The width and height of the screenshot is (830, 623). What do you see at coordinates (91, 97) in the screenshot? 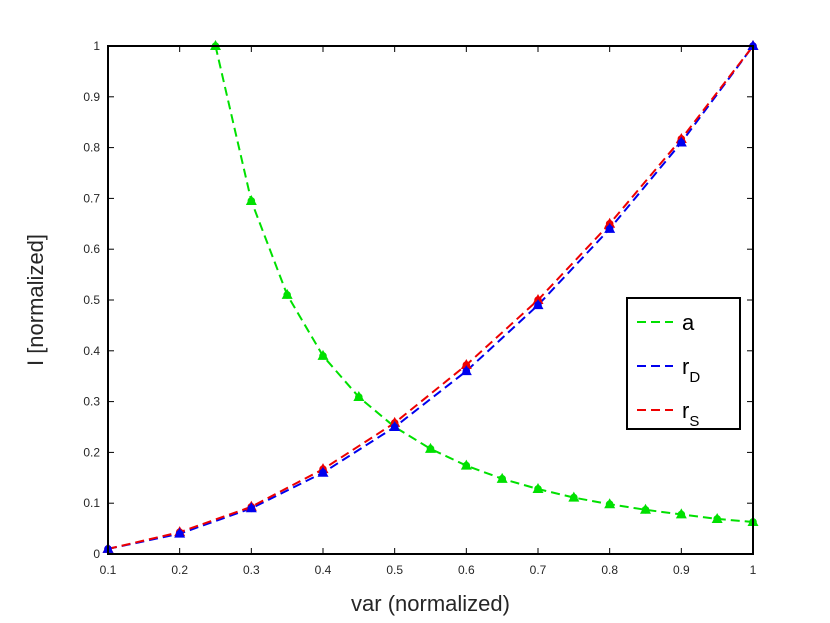
I see `y-tick-label: 0.9` at bounding box center [91, 97].